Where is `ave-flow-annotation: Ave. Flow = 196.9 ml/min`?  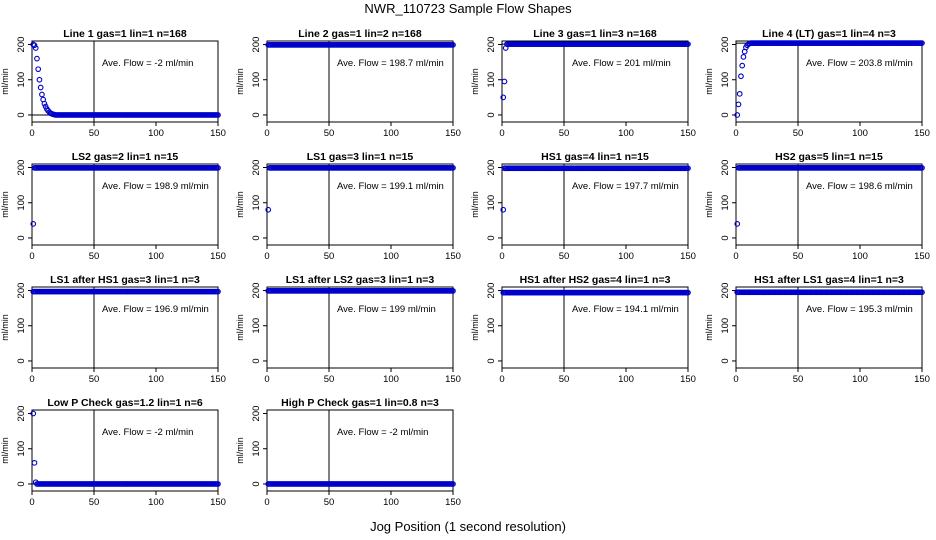 ave-flow-annotation: Ave. Flow = 196.9 ml/min is located at coordinates (155, 309).